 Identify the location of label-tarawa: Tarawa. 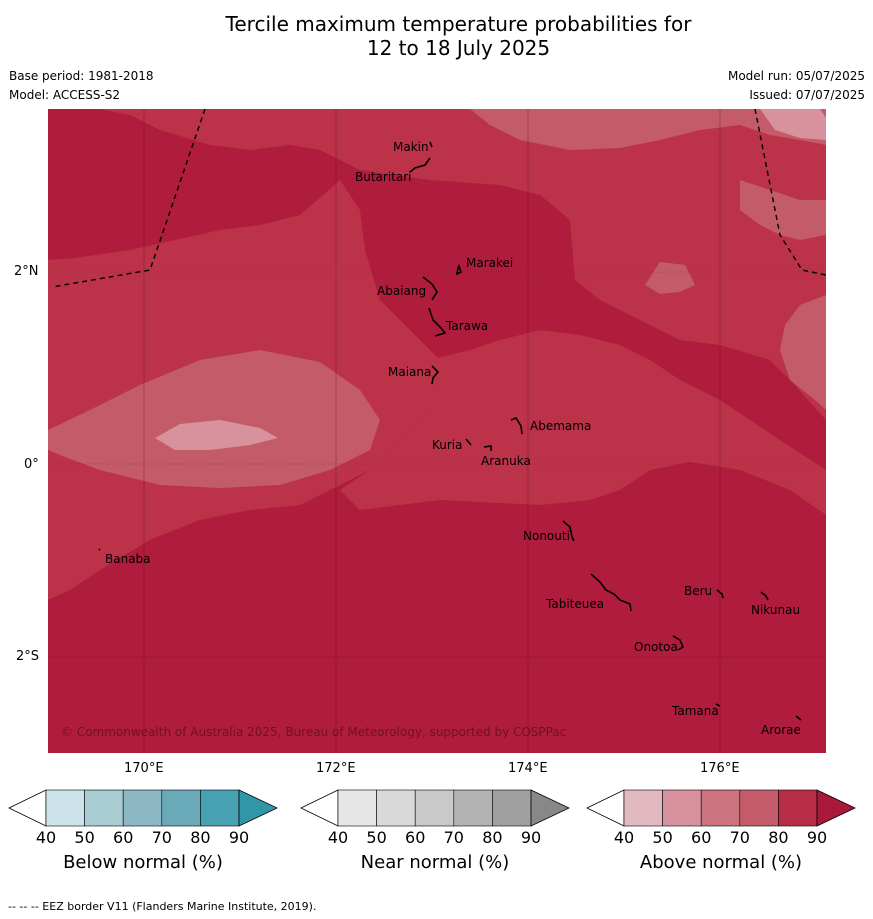
(466, 326).